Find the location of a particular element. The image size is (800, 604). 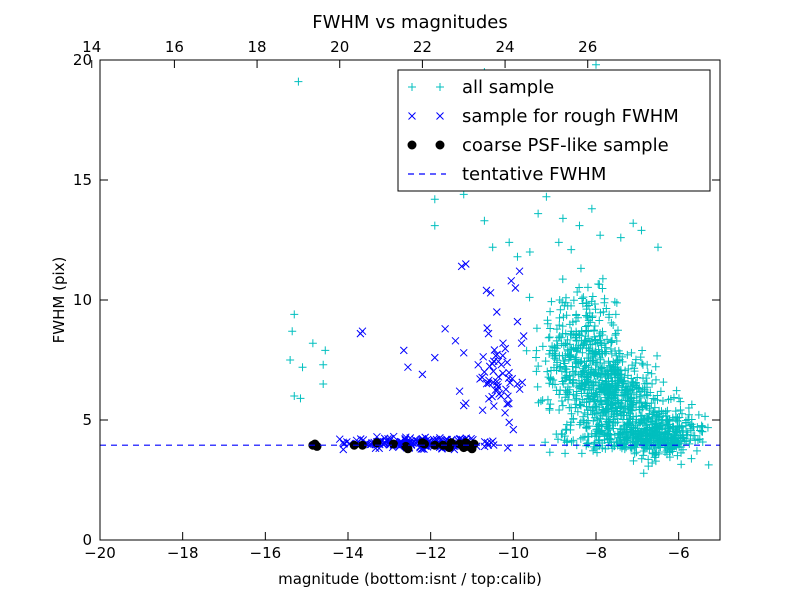

legend-label: coarse PSF-like sample is located at coordinates (565, 145).